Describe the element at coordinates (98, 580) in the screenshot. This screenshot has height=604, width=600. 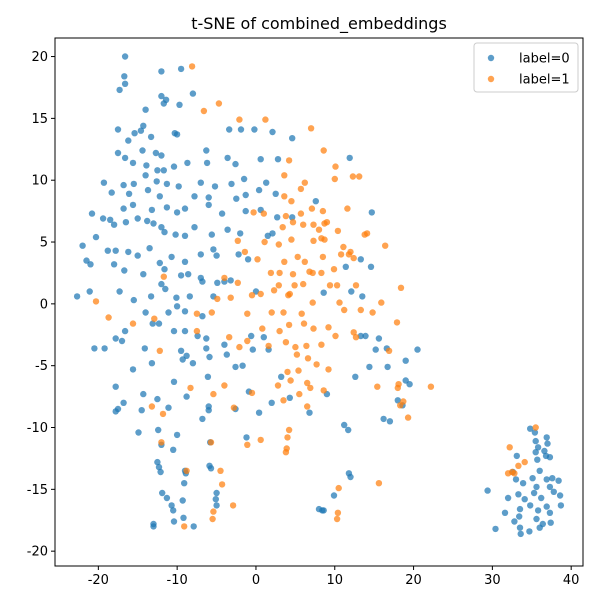
I see `x-tick-label: -20` at that location.